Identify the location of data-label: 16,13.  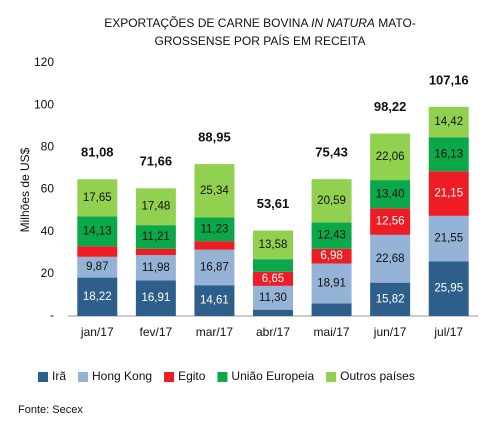
(448, 154).